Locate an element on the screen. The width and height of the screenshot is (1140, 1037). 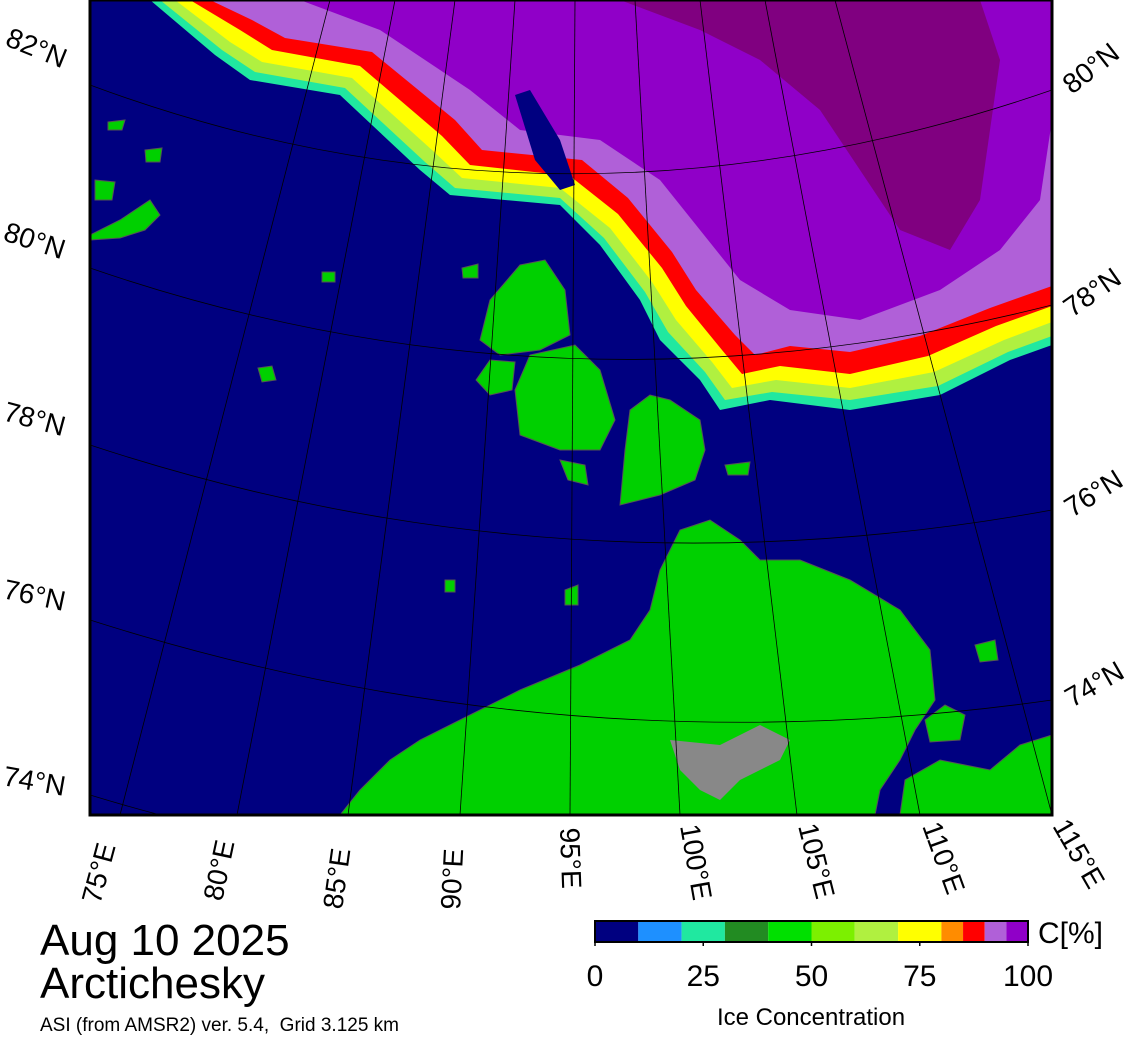
source-note: ASI (from AMSR2) ver. 5.4, Grid 3.125 km is located at coordinates (219, 1025).